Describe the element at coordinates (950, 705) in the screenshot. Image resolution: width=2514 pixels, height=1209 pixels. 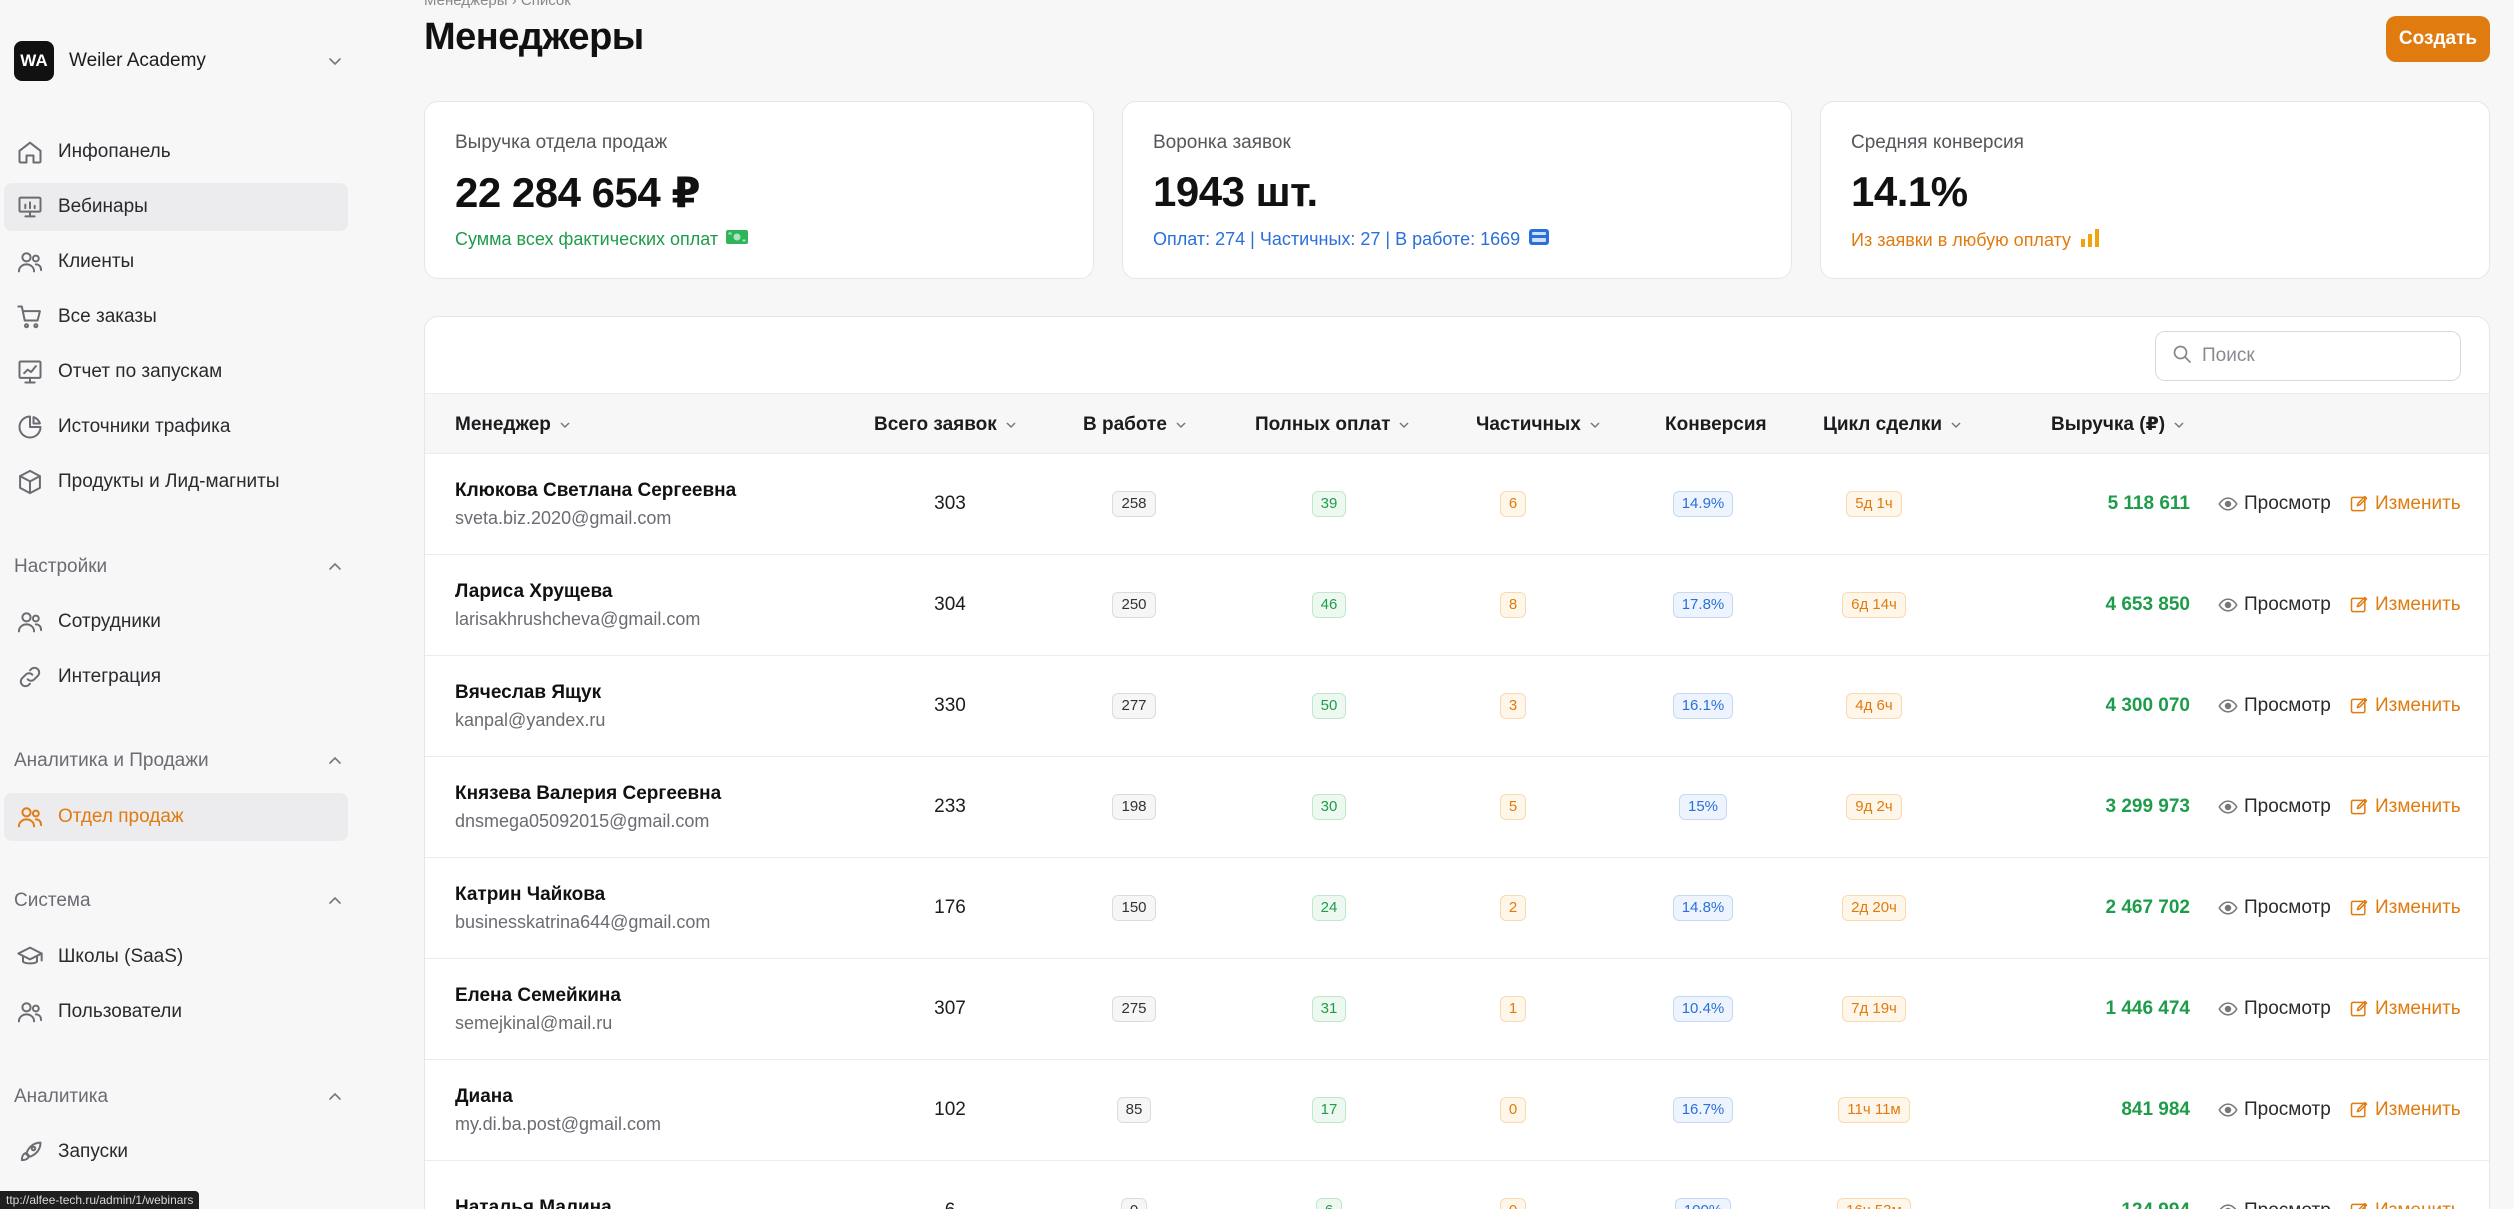
I see `total-requests: 330` at that location.